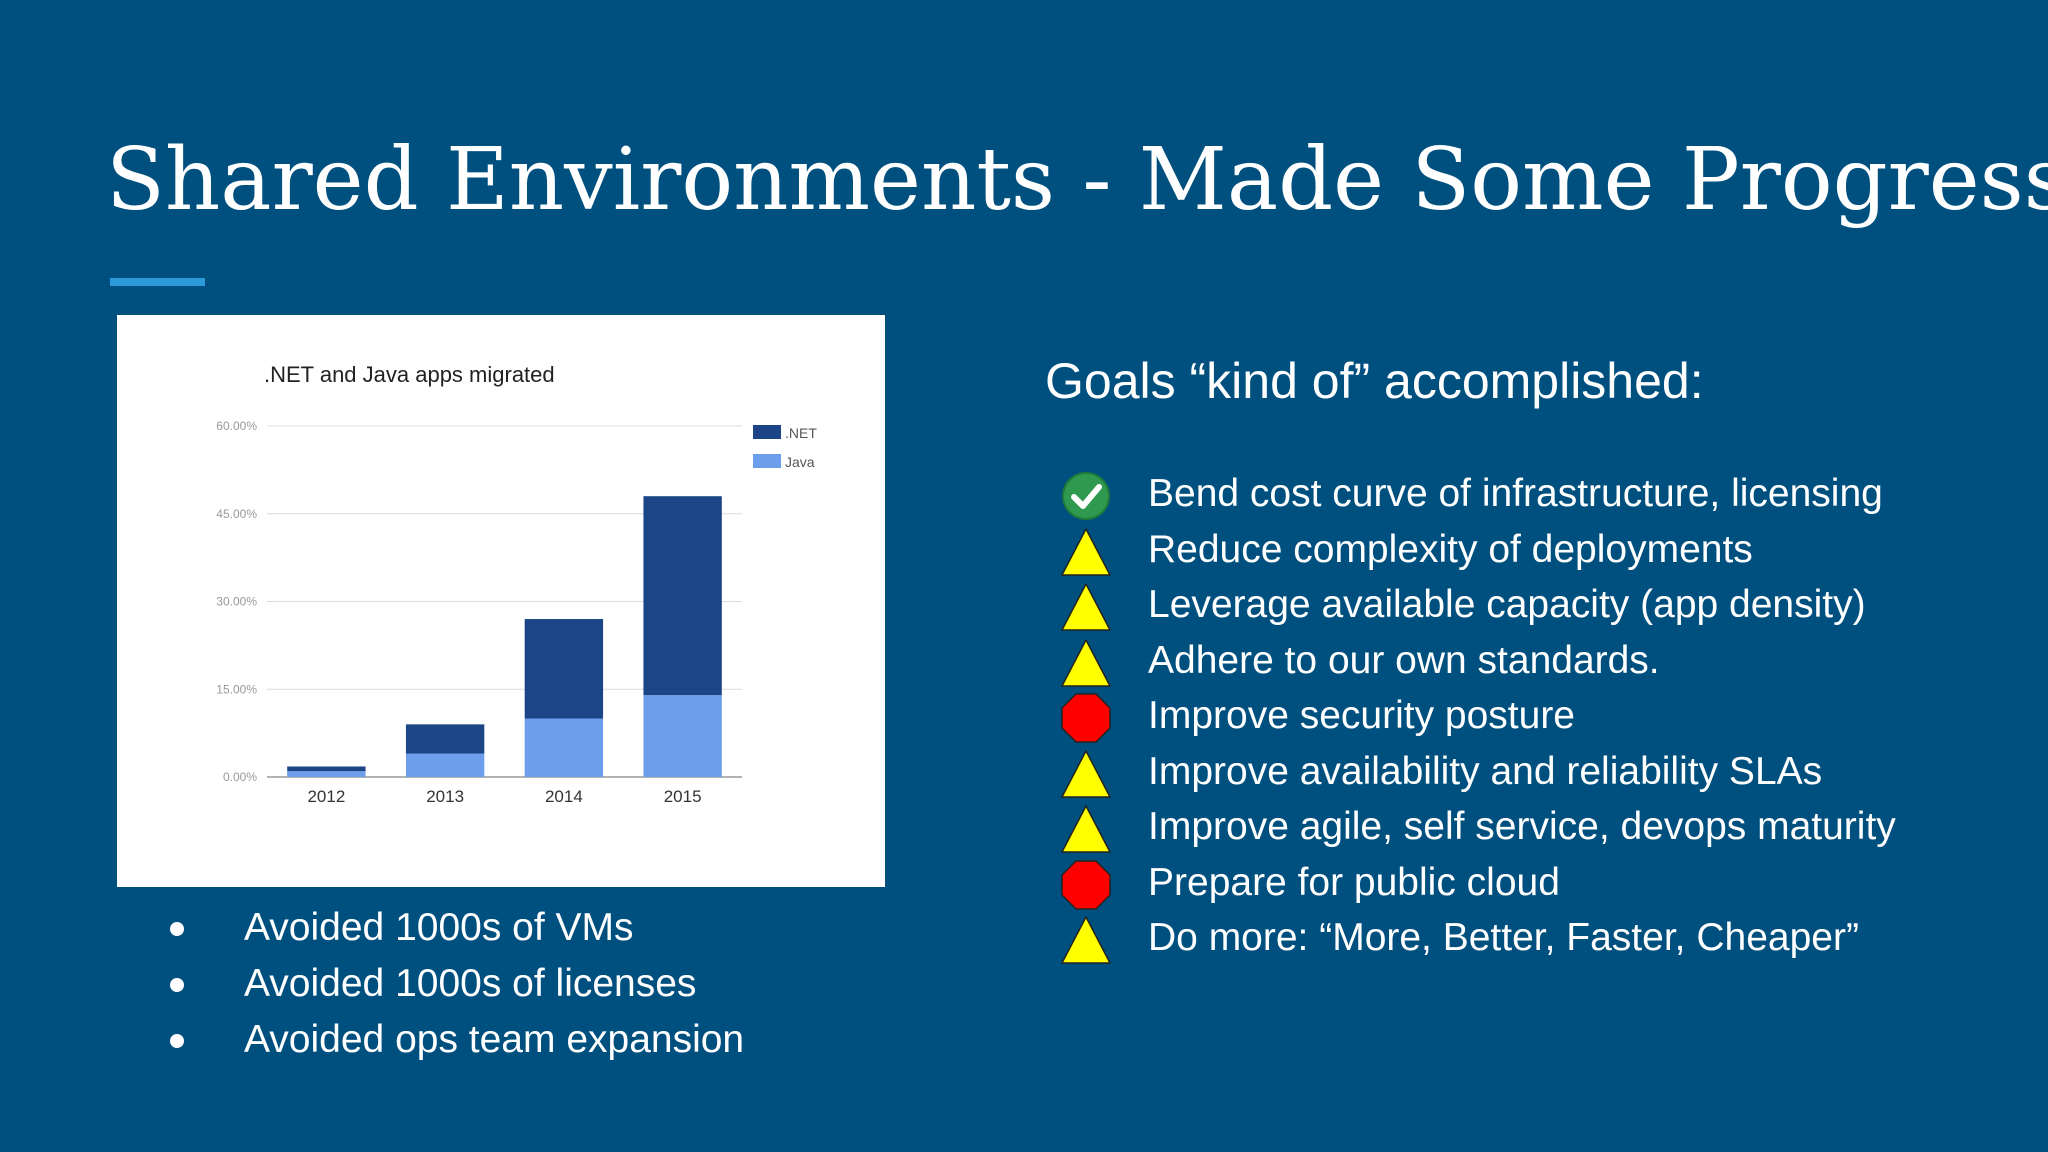 The height and width of the screenshot is (1152, 2048). Describe the element at coordinates (409, 374) in the screenshot. I see `chart-title: .NET and Java apps migrated` at that location.